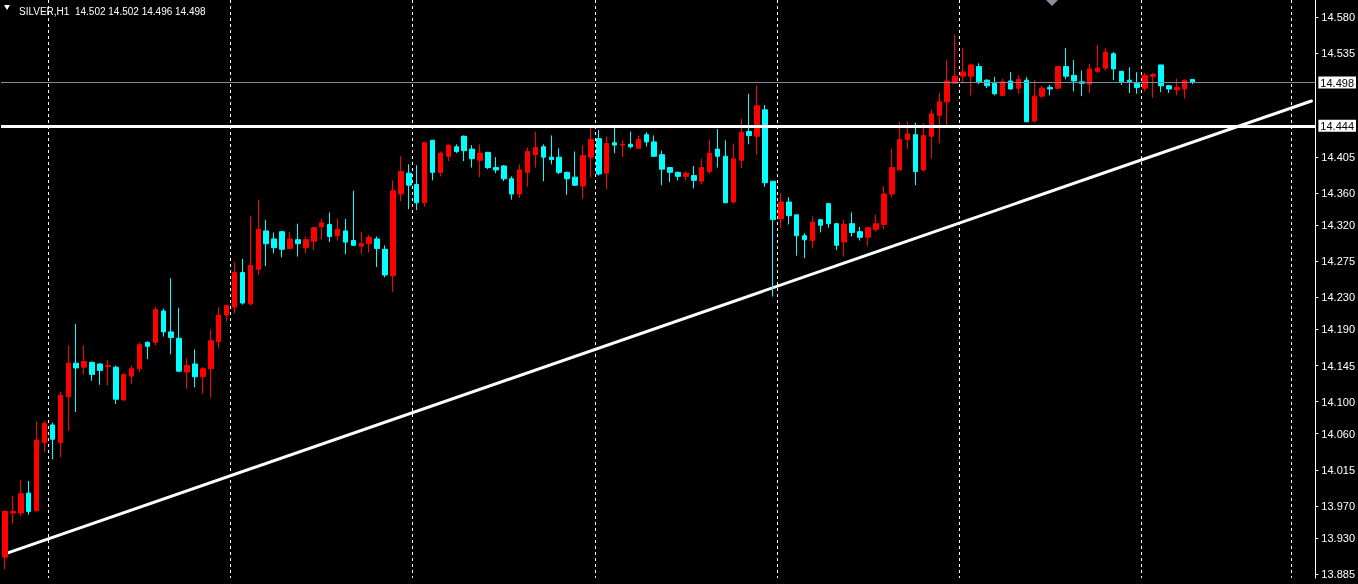  Describe the element at coordinates (1338, 261) in the screenshot. I see `y-tick-label: 14.275` at that location.